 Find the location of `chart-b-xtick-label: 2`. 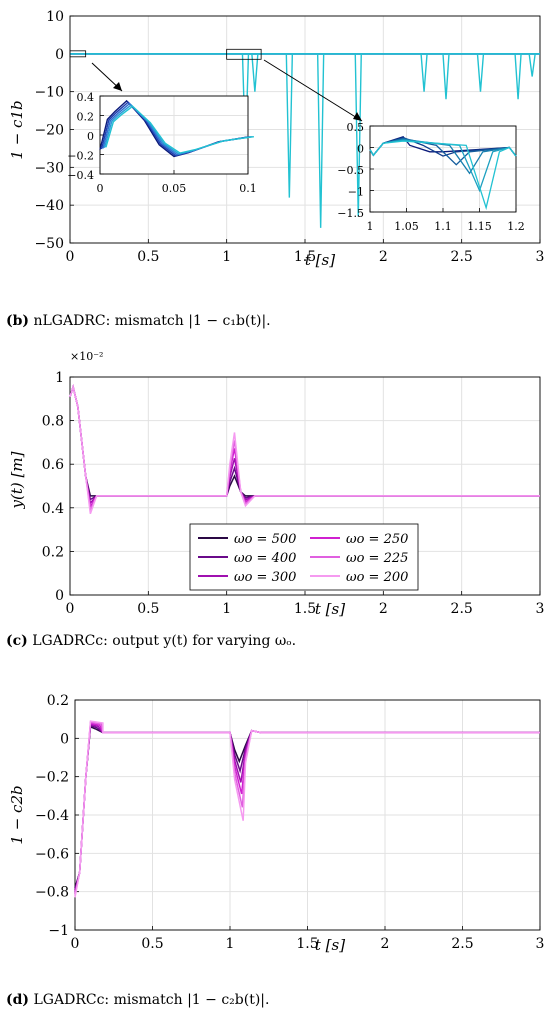

chart-b-xtick-label: 2 is located at coordinates (383, 257).